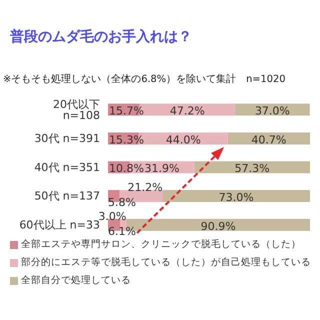 The width and height of the screenshot is (320, 320). Describe the element at coordinates (76, 281) in the screenshot. I see `legend-label: 全部自分で処理している` at that location.